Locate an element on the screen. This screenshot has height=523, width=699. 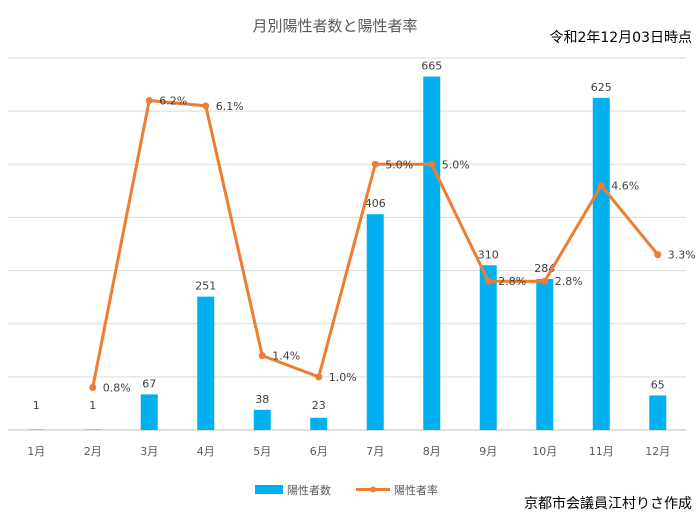
bar-value-label: 310 is located at coordinates (488, 254).